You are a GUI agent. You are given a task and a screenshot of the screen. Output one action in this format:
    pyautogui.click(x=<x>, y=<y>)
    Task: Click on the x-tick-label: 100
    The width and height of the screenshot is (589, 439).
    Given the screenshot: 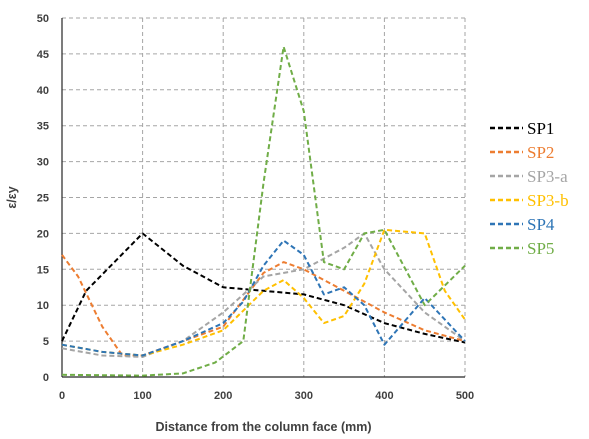 What is the action you would take?
    pyautogui.click(x=142, y=396)
    